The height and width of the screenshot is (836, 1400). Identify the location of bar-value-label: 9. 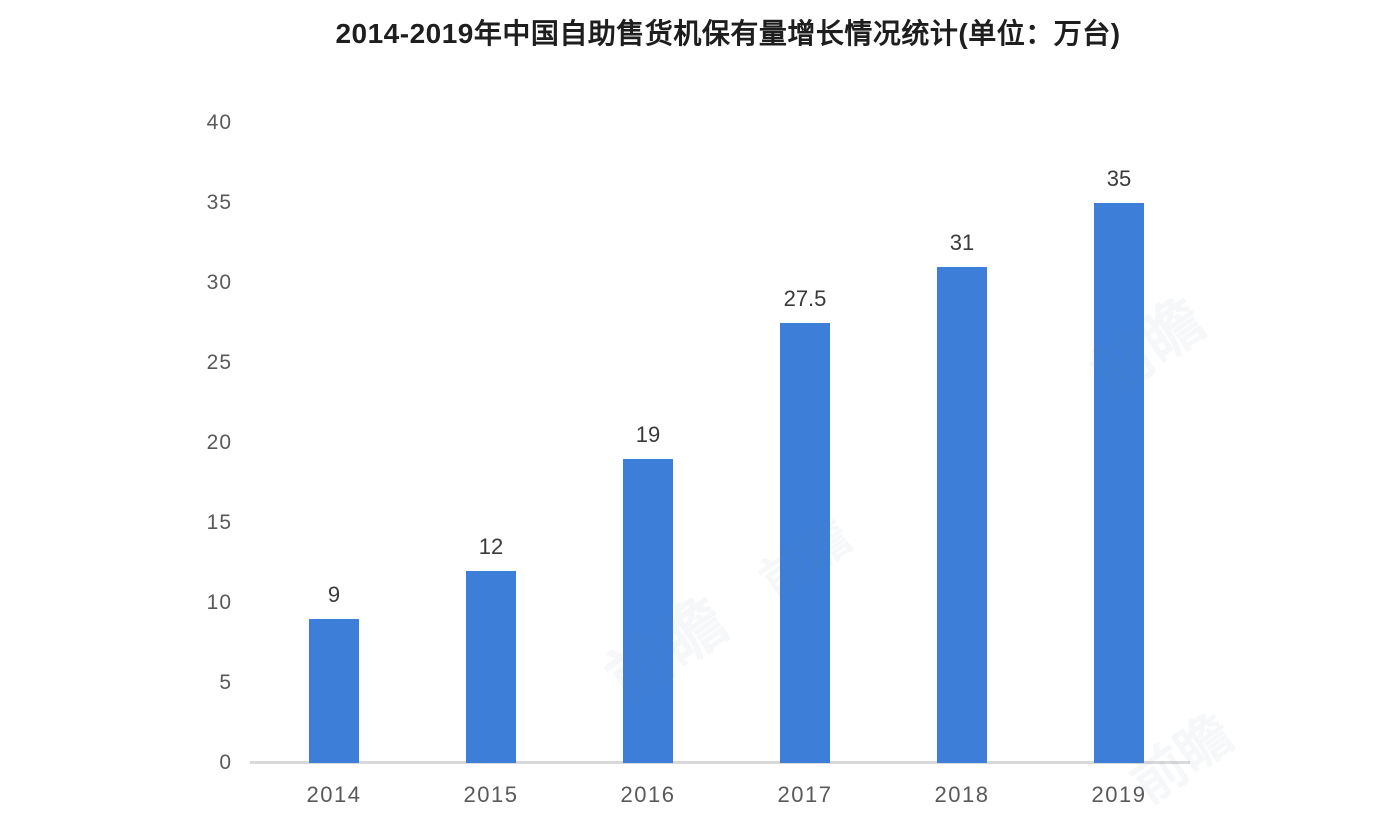
(334, 594).